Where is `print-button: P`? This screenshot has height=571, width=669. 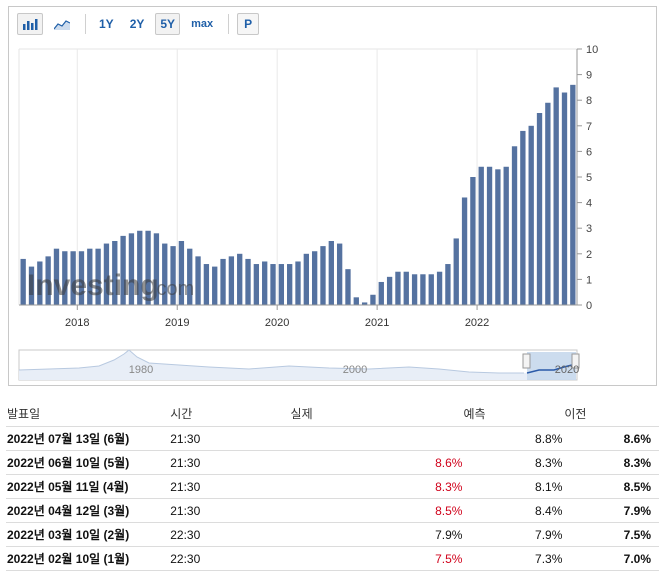 print-button: P is located at coordinates (248, 24).